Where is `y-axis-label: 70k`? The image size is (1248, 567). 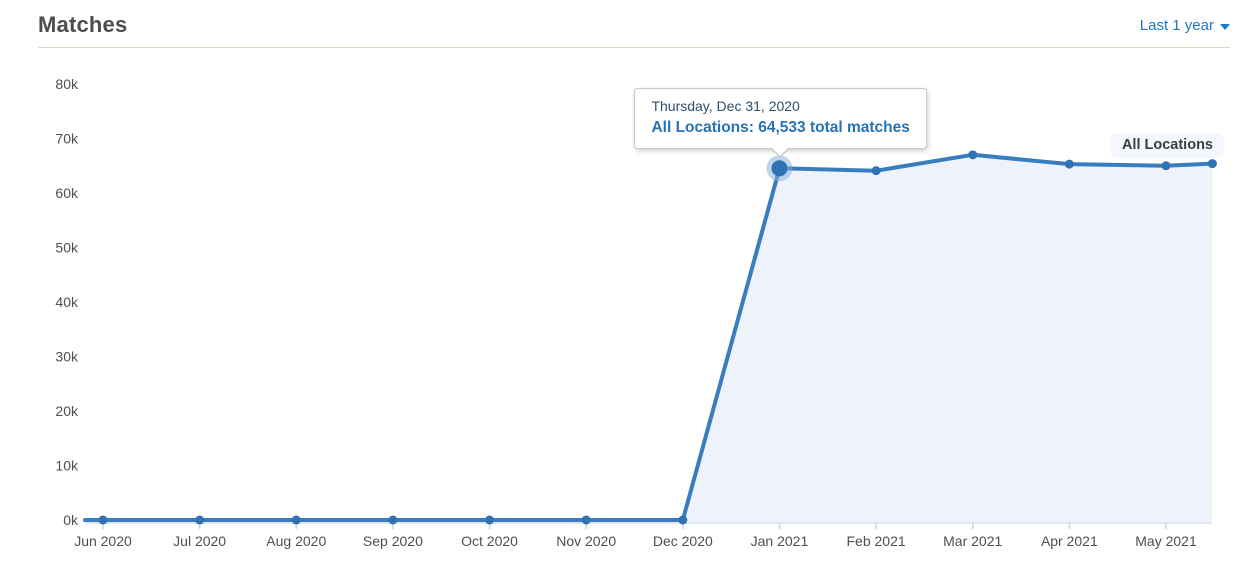 y-axis-label: 70k is located at coordinates (67, 139).